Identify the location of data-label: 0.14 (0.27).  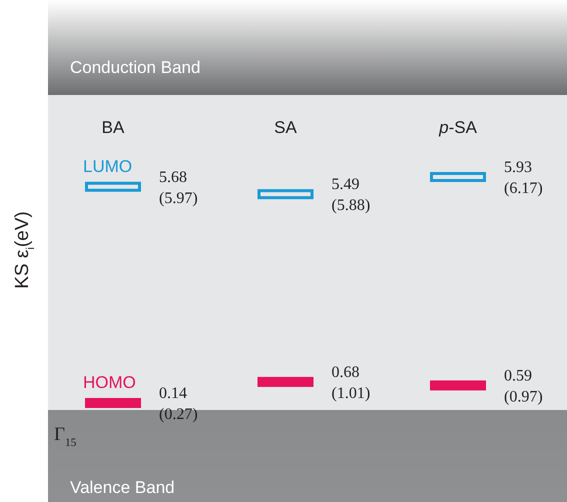
(178, 404).